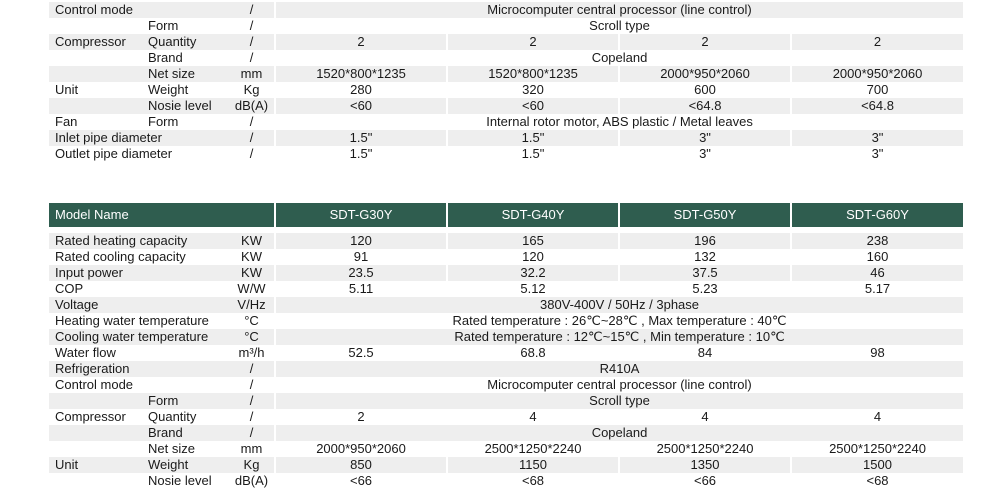 Image resolution: width=1000 pixels, height=500 pixels. I want to click on row-label: Water flow, so click(85, 352).